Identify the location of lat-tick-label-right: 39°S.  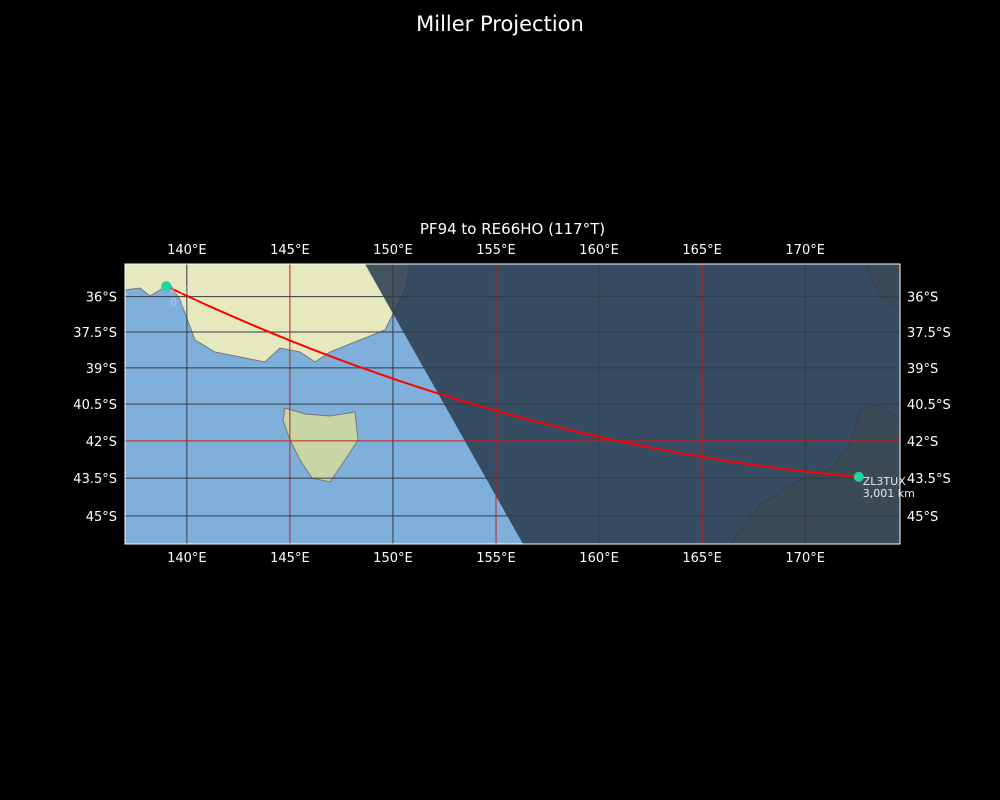
(922, 369).